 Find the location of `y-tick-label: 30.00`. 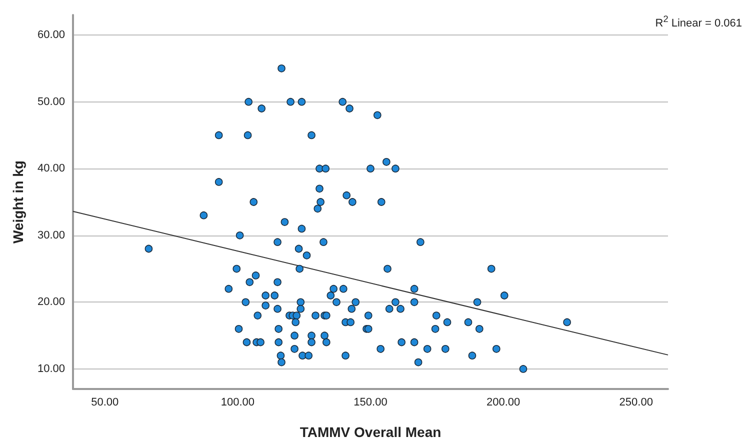

y-tick-label: 30.00 is located at coordinates (51, 235).